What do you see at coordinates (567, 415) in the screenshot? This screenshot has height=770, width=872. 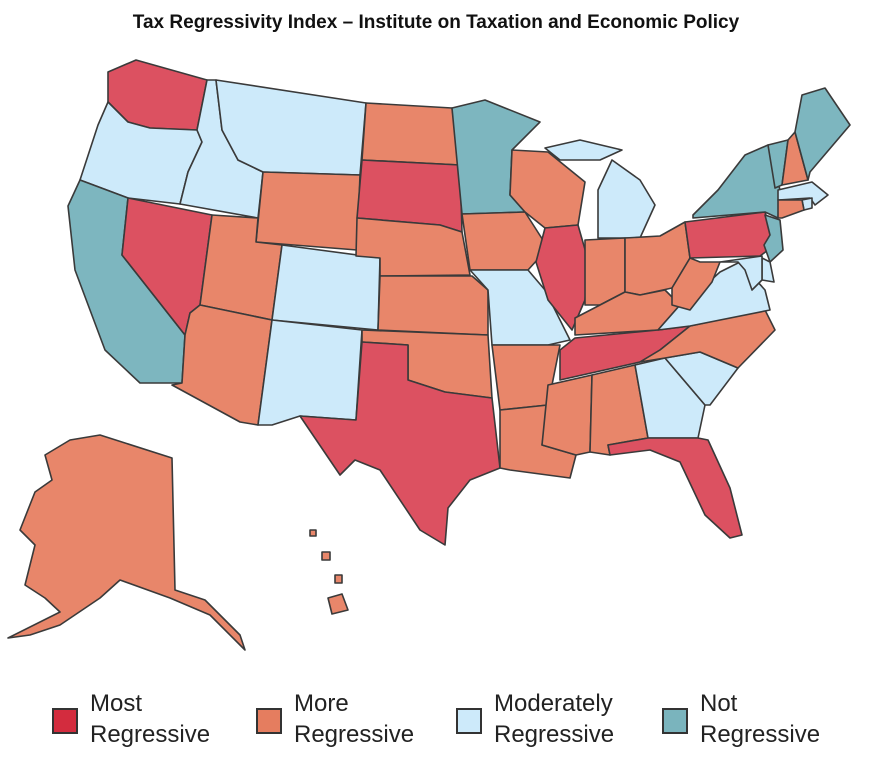 I see `state-ms` at bounding box center [567, 415].